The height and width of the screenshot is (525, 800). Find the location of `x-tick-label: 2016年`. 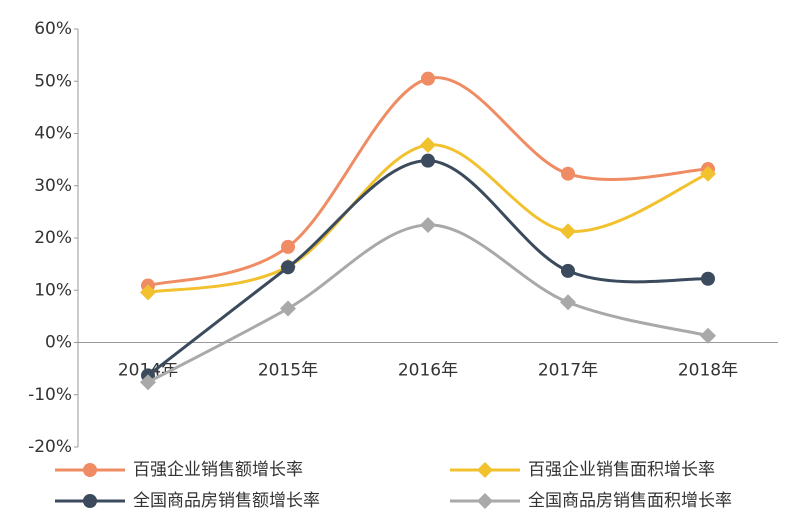

x-tick-label: 2016年 is located at coordinates (428, 371).